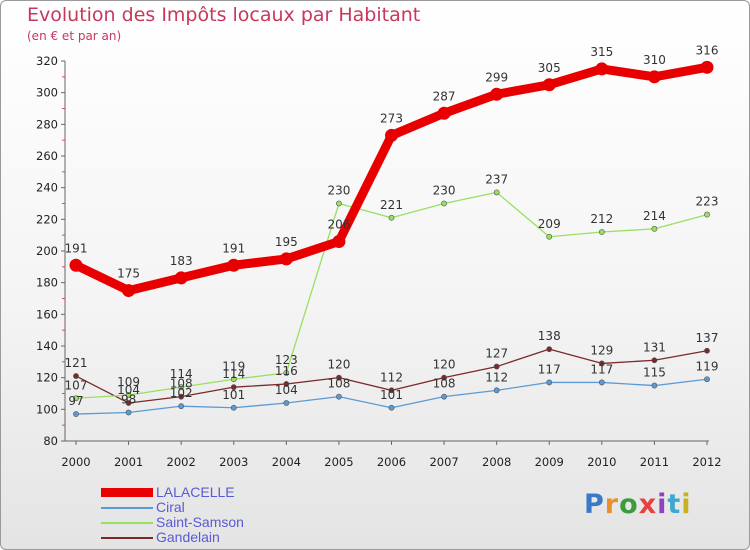  Describe the element at coordinates (549, 68) in the screenshot. I see `data-label-lalacelle: 305` at that location.